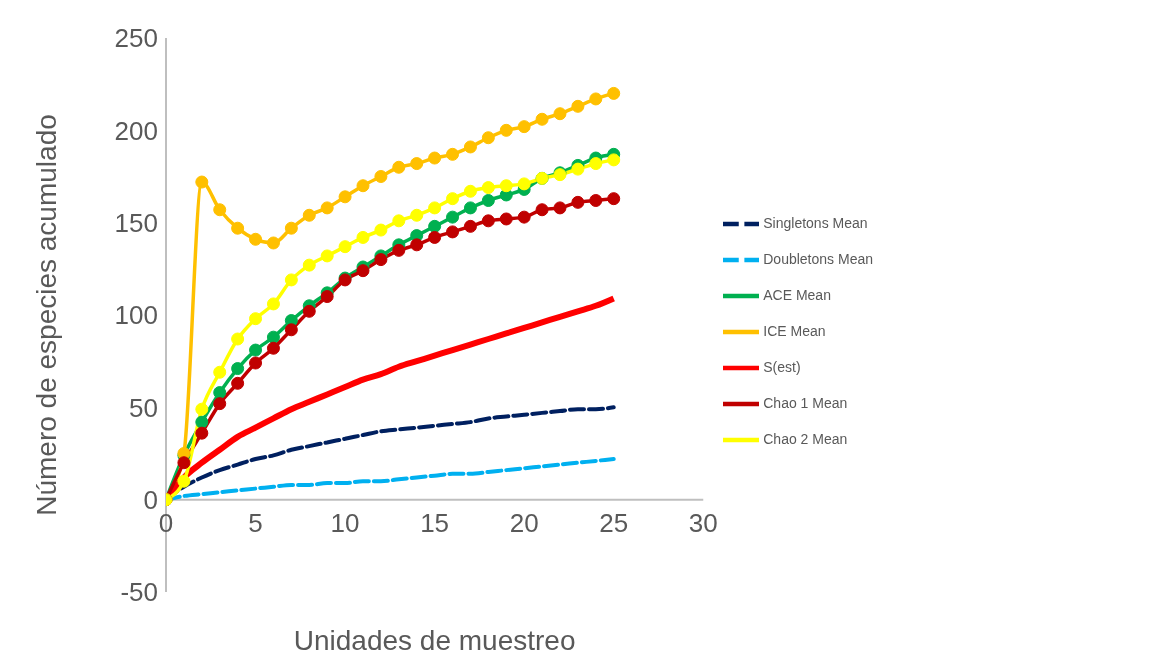 The width and height of the screenshot is (1176, 664). What do you see at coordinates (818, 258) in the screenshot?
I see `legend-label: Doubletons Mean` at bounding box center [818, 258].